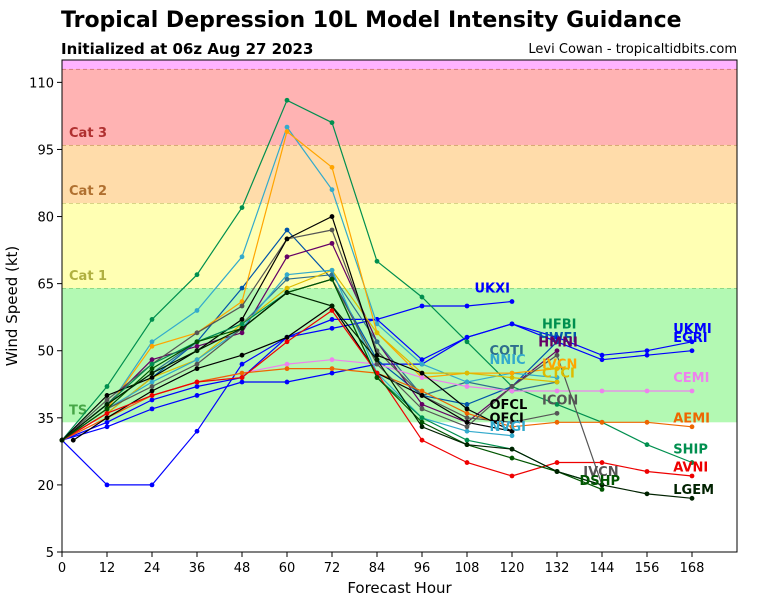 This screenshot has height=600, width=768. I want to click on series-label: SHIP, so click(690, 450).